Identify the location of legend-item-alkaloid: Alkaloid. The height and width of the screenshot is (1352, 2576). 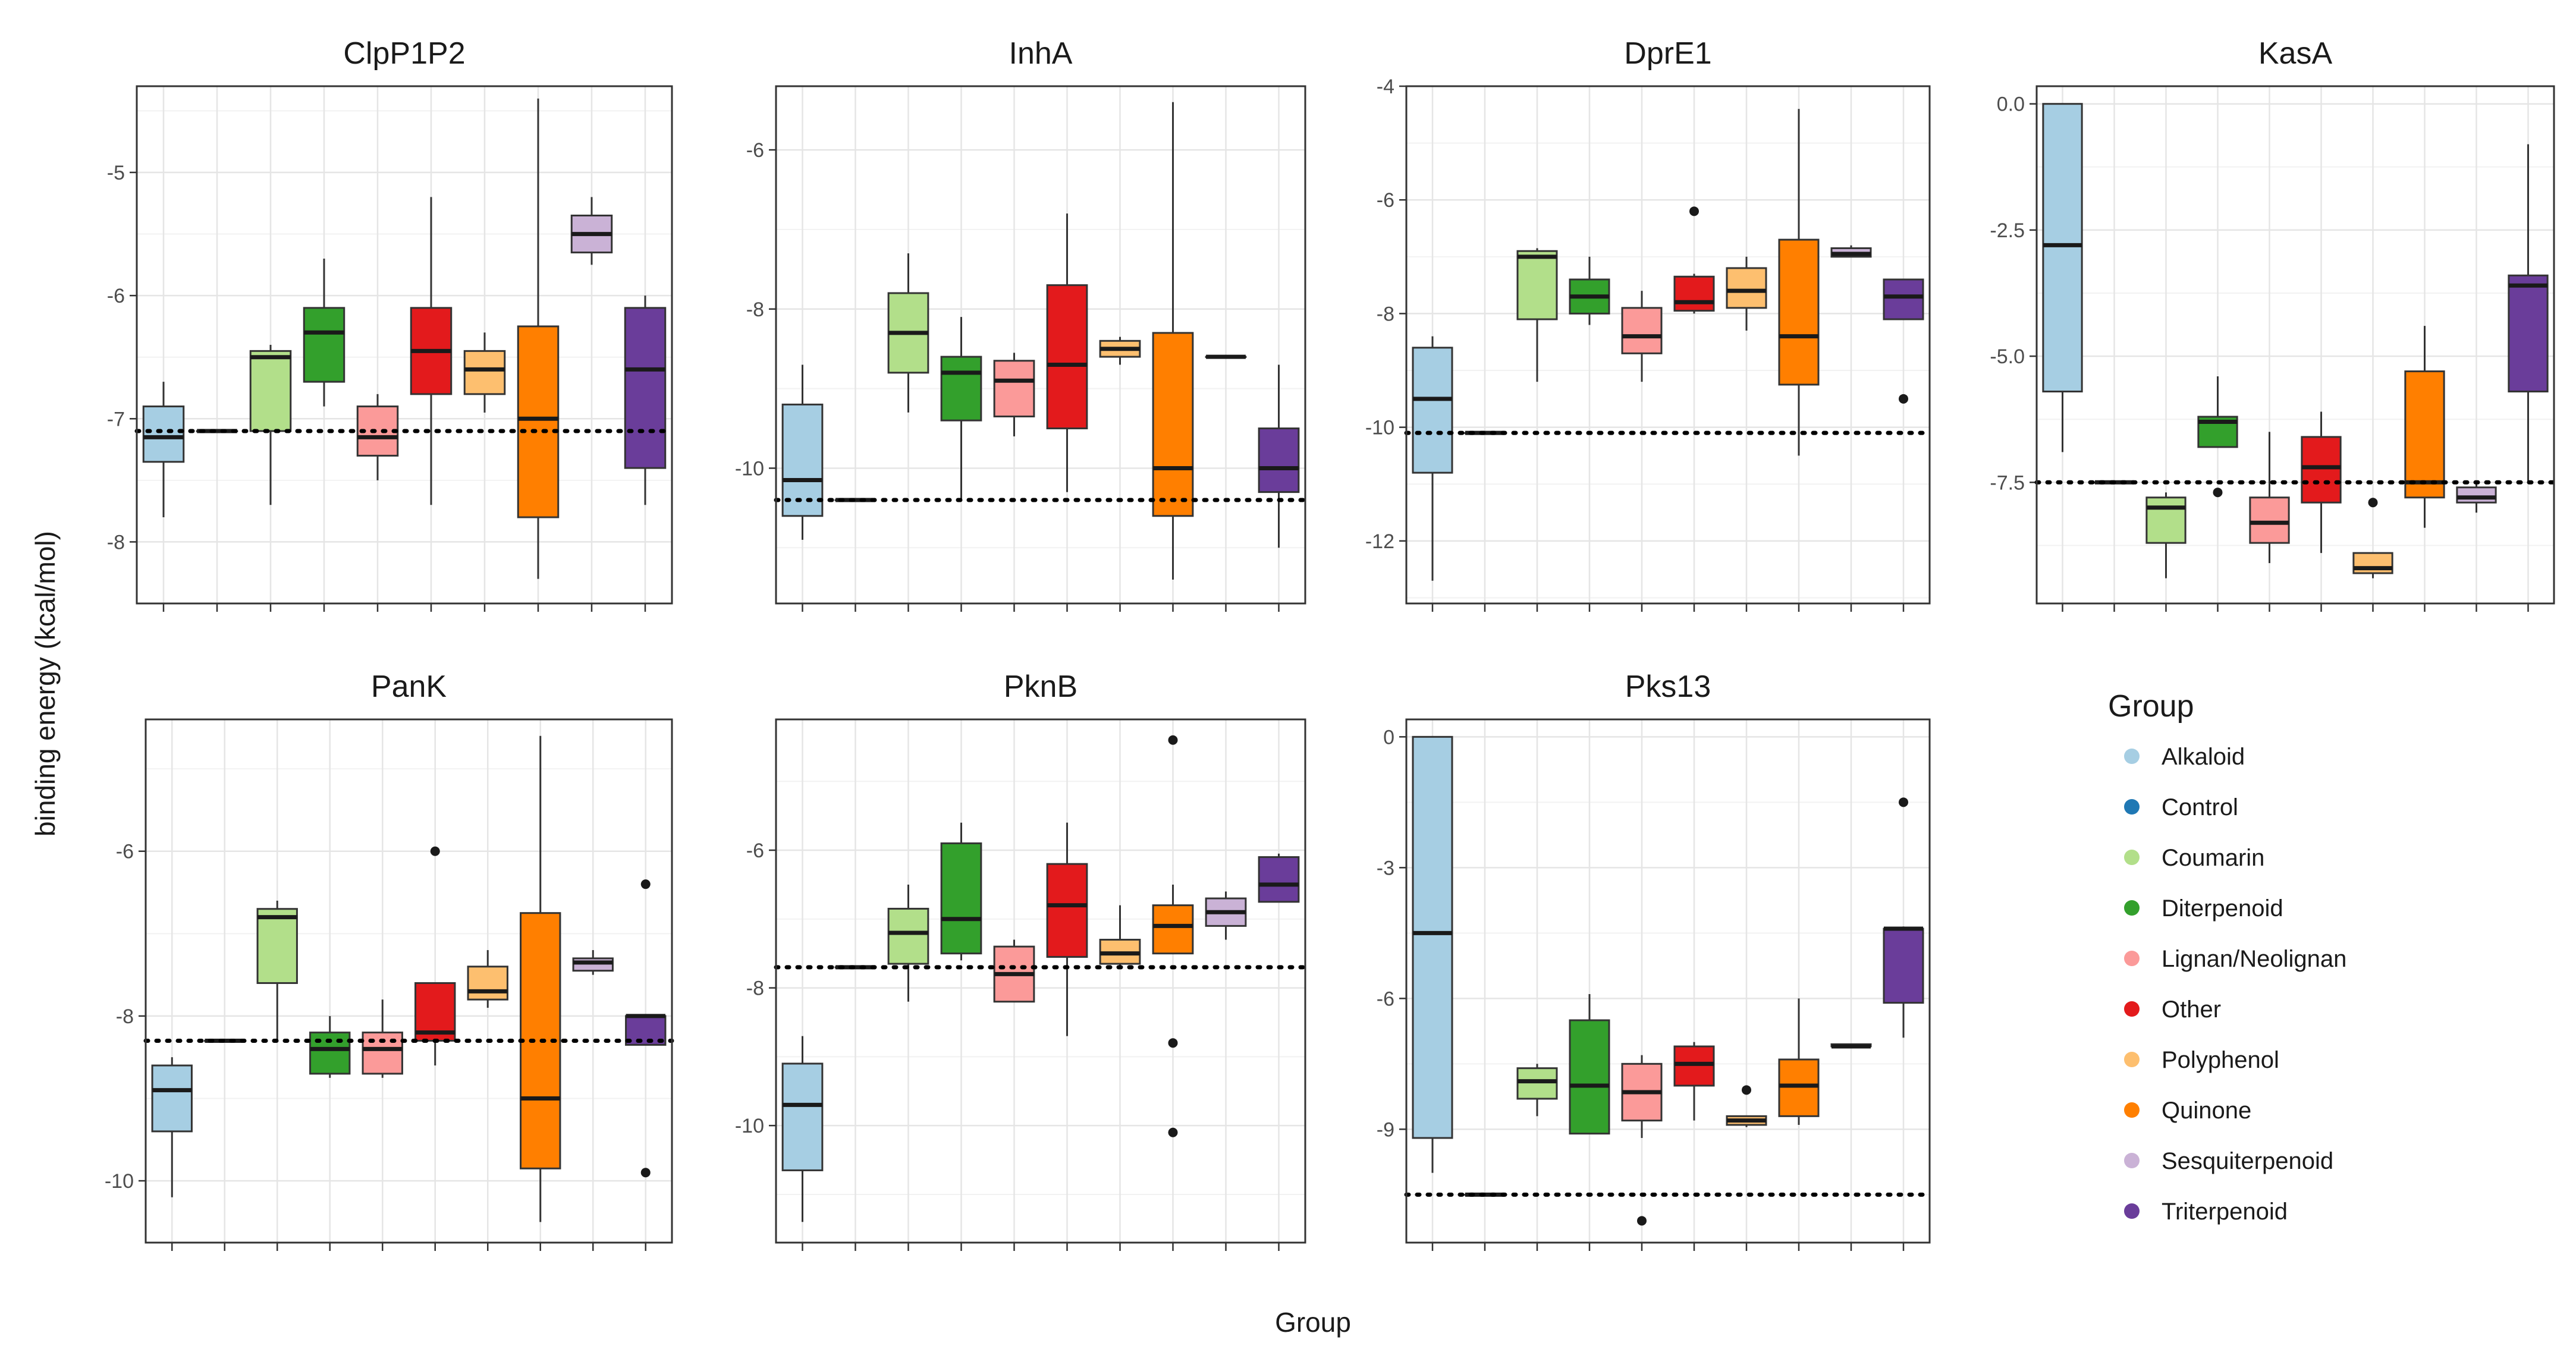
(2184, 757).